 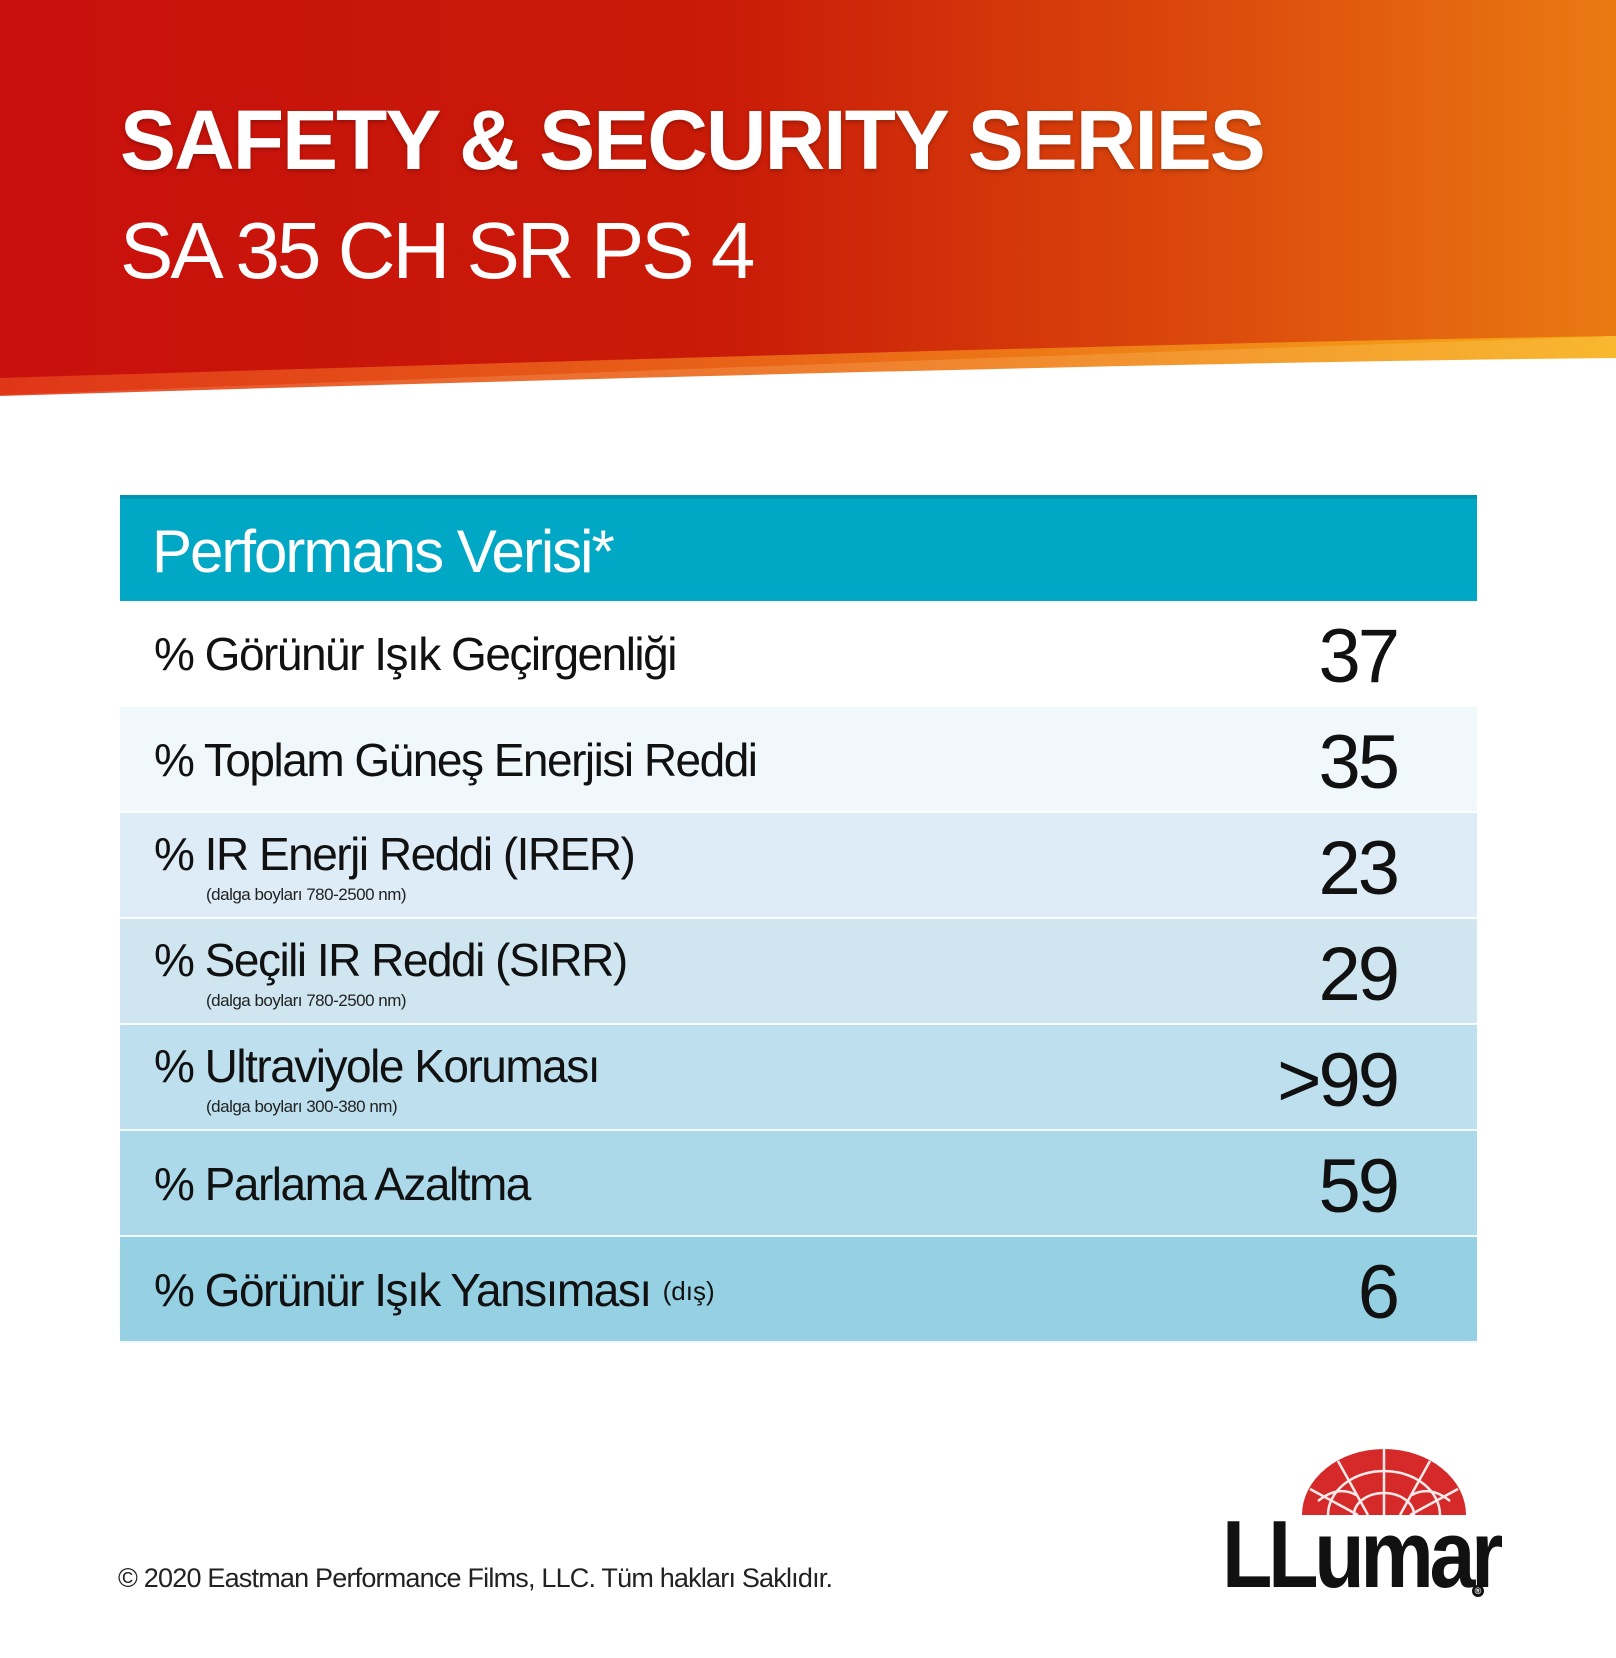 What do you see at coordinates (1478, 1591) in the screenshot?
I see `registered-icon: ®` at bounding box center [1478, 1591].